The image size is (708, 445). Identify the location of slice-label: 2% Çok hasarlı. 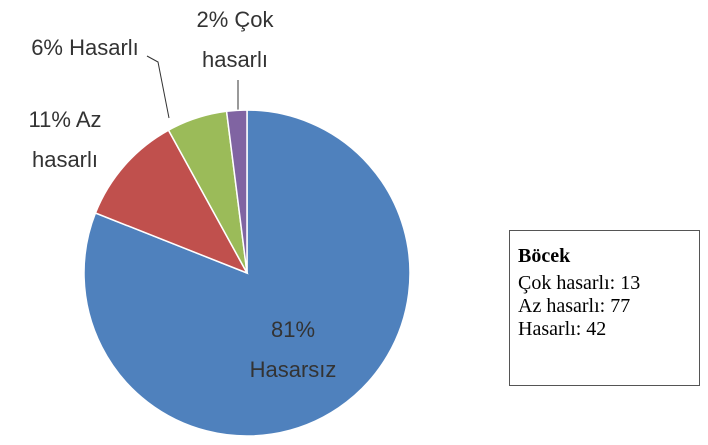
(235, 40).